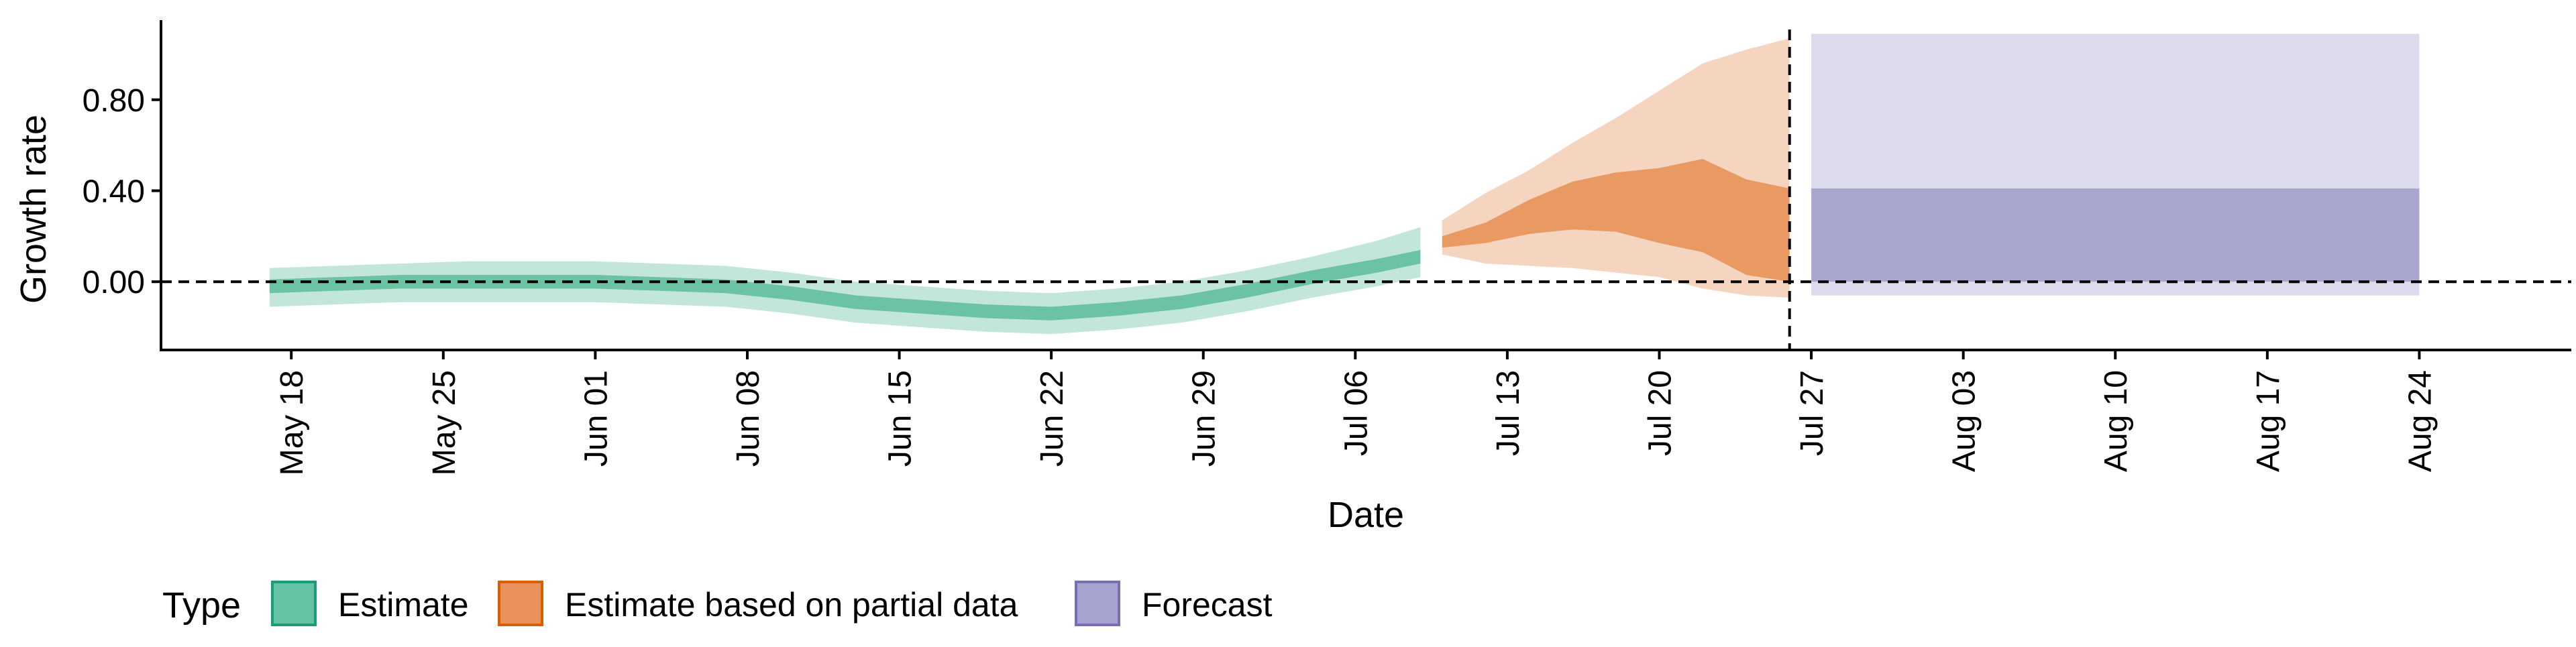 The height and width of the screenshot is (647, 2576). I want to click on x-tick-label: Aug 03, so click(1964, 421).